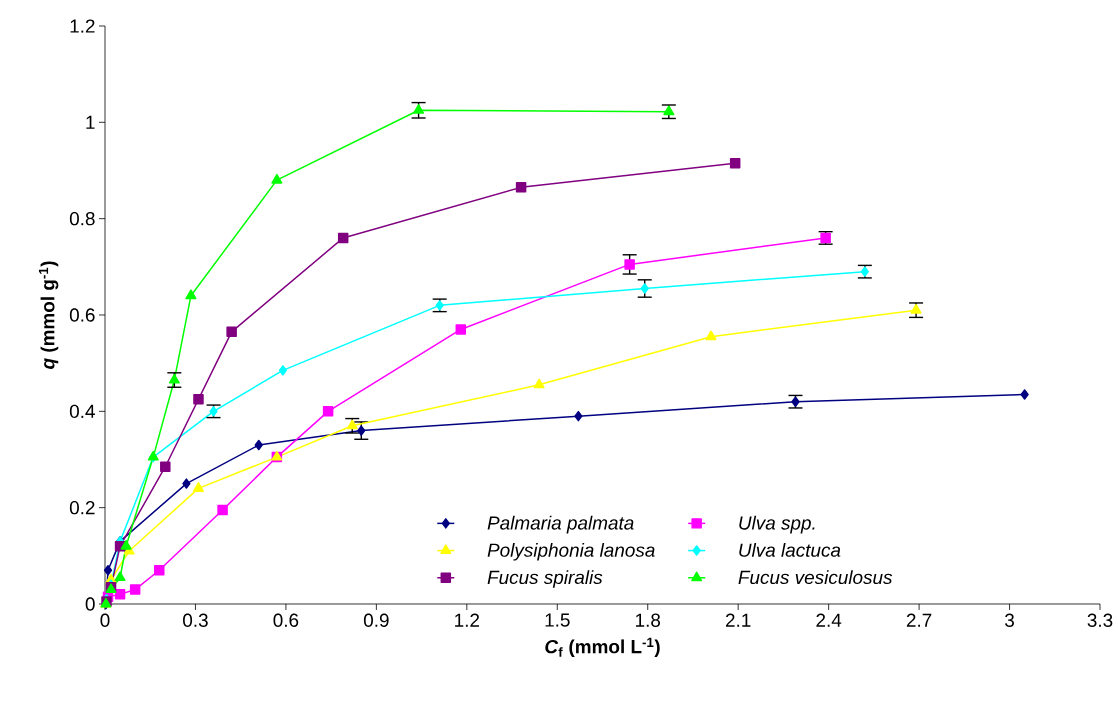 This screenshot has width=1118, height=702. Describe the element at coordinates (1009, 620) in the screenshot. I see `x-tick-label: 3` at that location.